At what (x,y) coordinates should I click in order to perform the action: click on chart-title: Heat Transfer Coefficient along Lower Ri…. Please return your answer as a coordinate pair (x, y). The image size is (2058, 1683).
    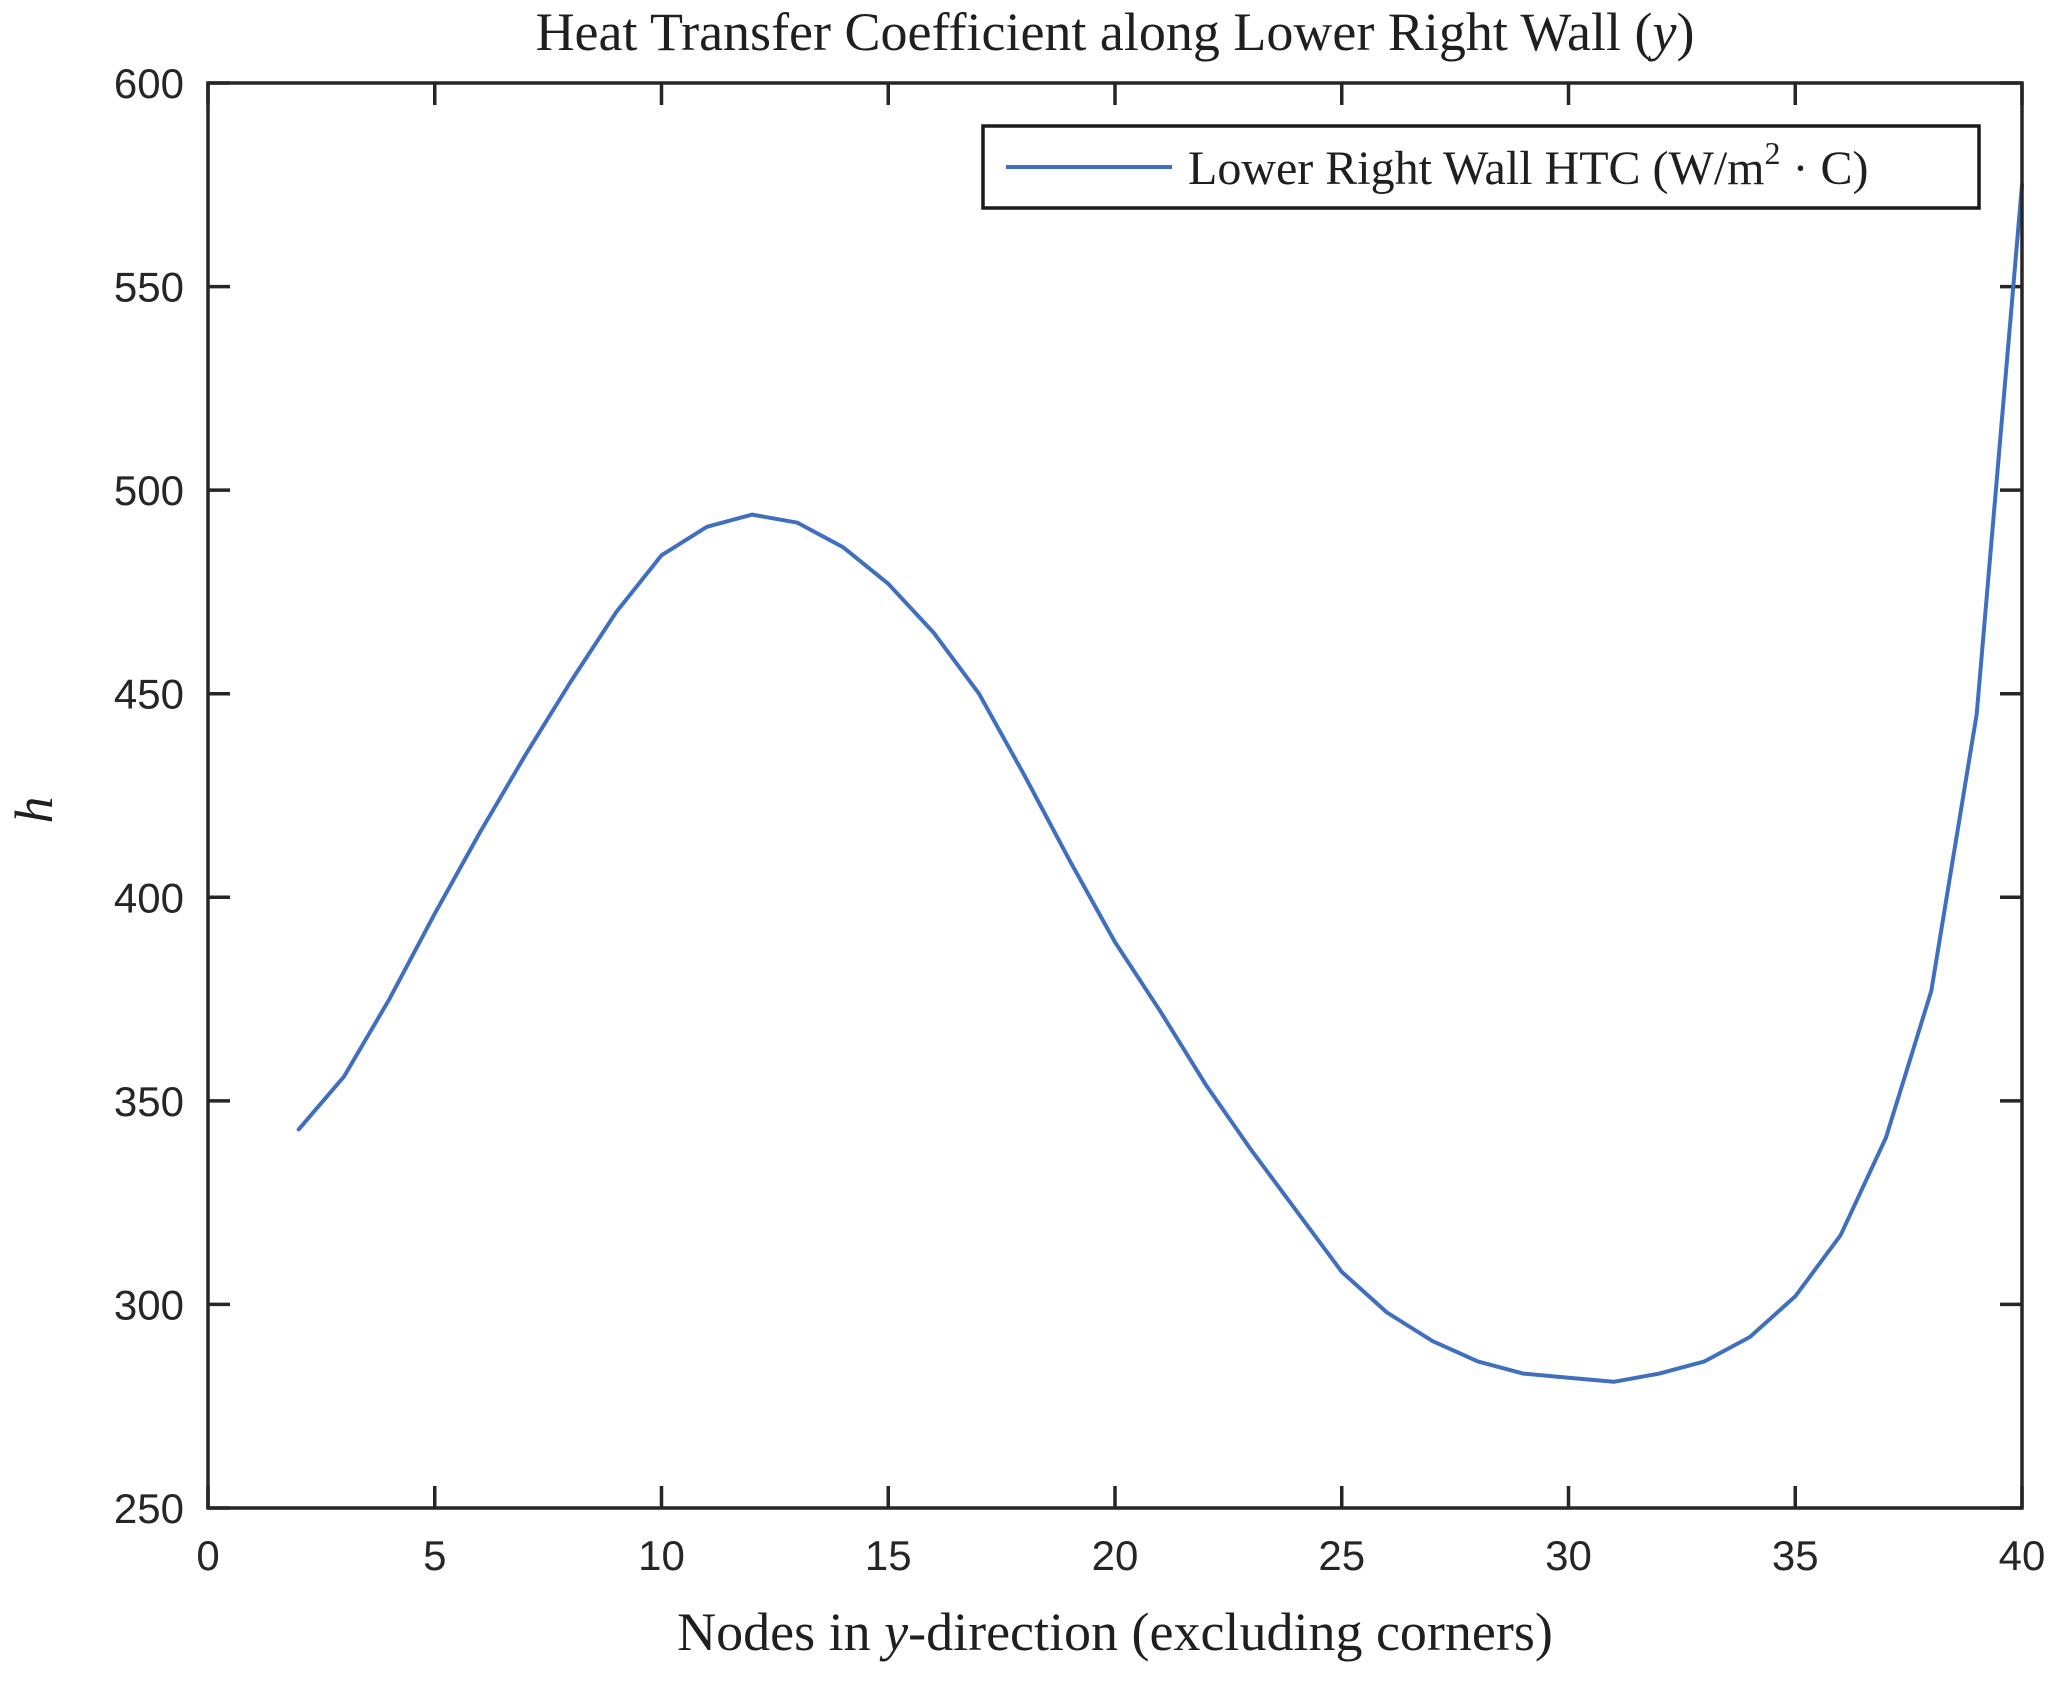
    Looking at the image, I should click on (1115, 32).